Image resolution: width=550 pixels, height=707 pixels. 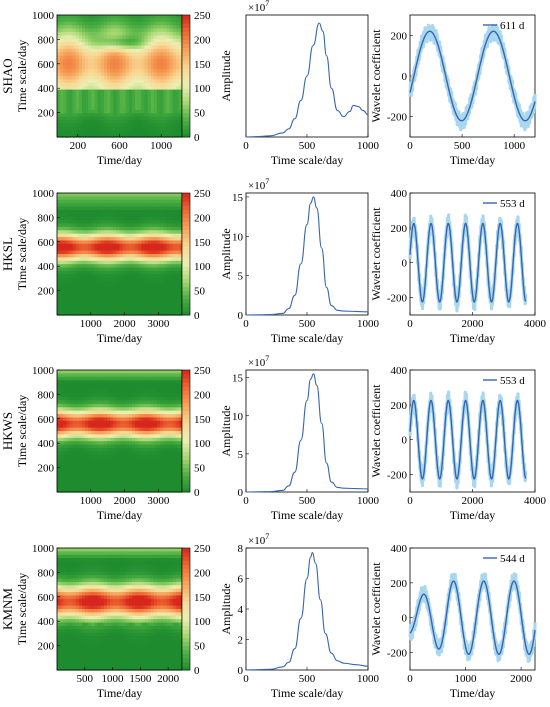 I want to click on x-tick-label: 1000, so click(x=91, y=501).